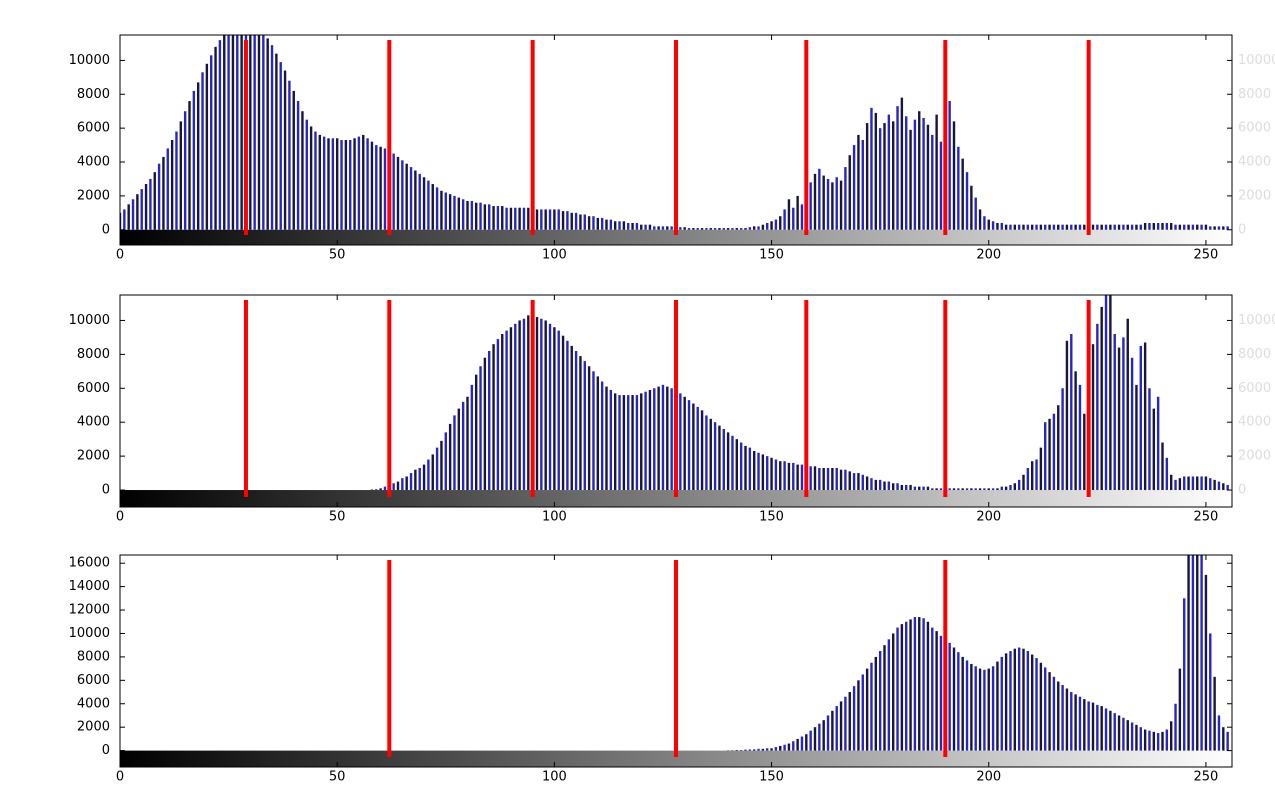 This screenshot has width=1275, height=812. What do you see at coordinates (676, 758) in the screenshot?
I see `intensity-gradient` at bounding box center [676, 758].